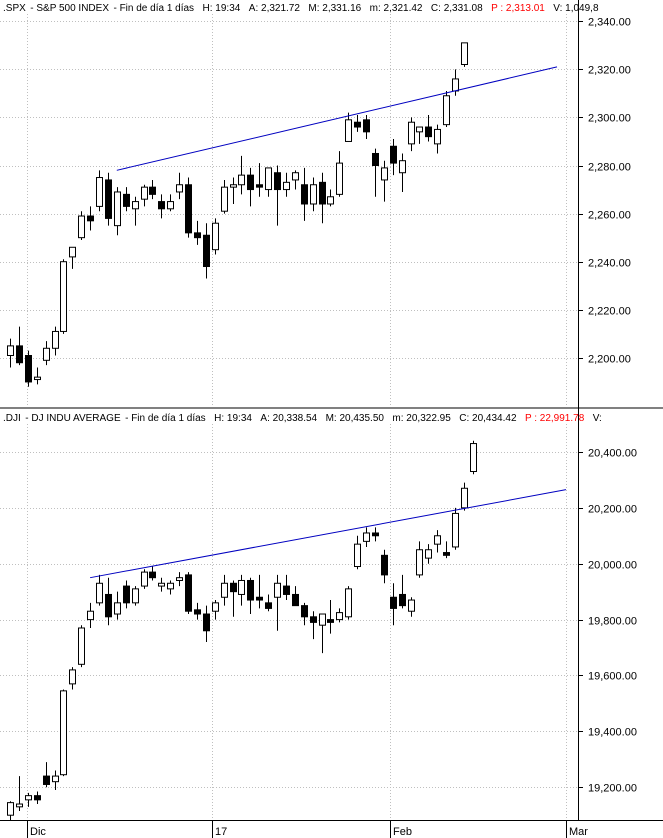  I want to click on dji-header-bar, so click(331, 417).